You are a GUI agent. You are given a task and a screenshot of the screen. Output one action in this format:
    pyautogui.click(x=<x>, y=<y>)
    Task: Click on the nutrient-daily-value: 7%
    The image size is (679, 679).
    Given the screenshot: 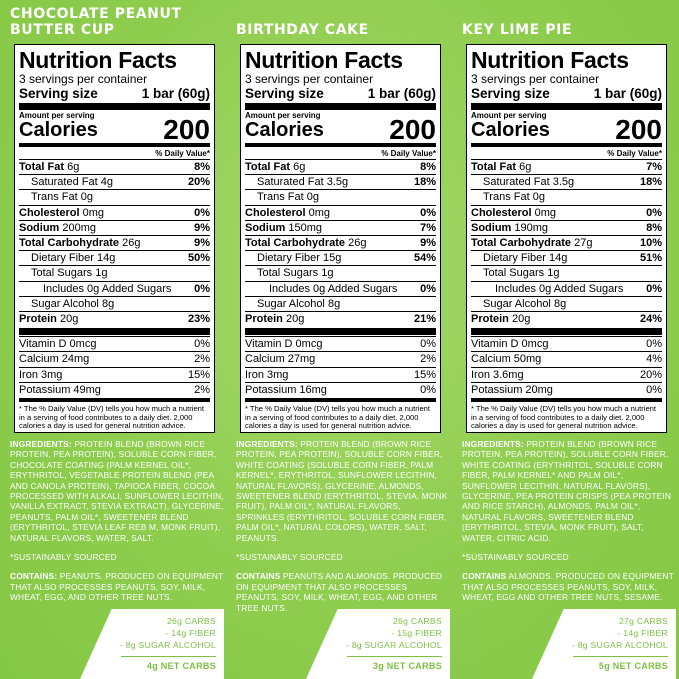 What is the action you would take?
    pyautogui.click(x=654, y=167)
    